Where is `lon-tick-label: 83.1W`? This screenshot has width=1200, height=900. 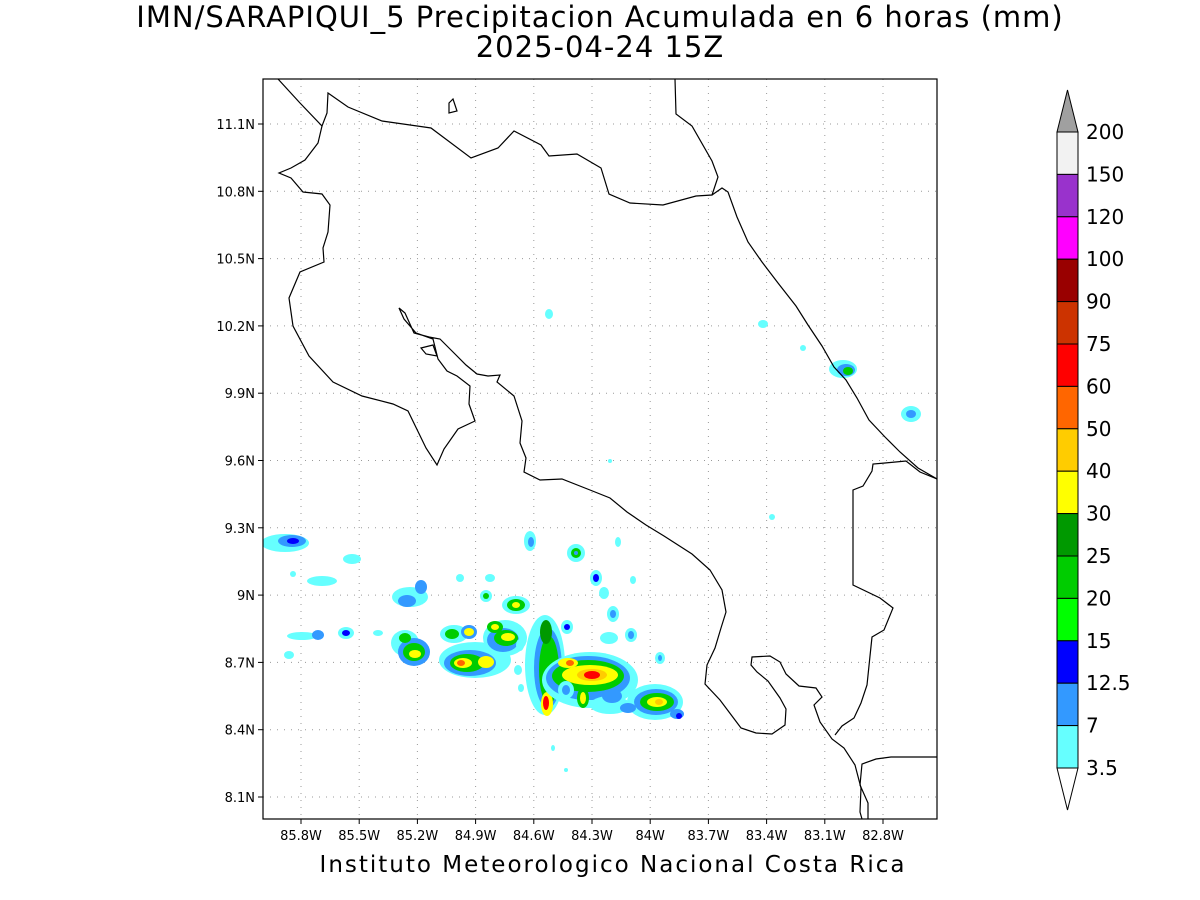 lon-tick-label: 83.1W is located at coordinates (825, 836).